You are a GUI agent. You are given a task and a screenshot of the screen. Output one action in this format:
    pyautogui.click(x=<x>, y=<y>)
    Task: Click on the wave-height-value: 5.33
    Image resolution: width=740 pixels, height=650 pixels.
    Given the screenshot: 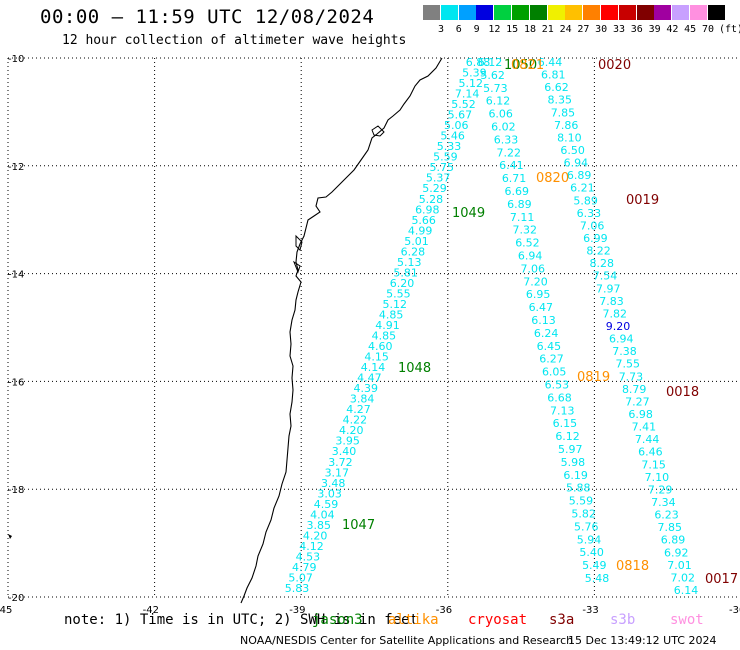 What is the action you would take?
    pyautogui.click(x=449, y=146)
    